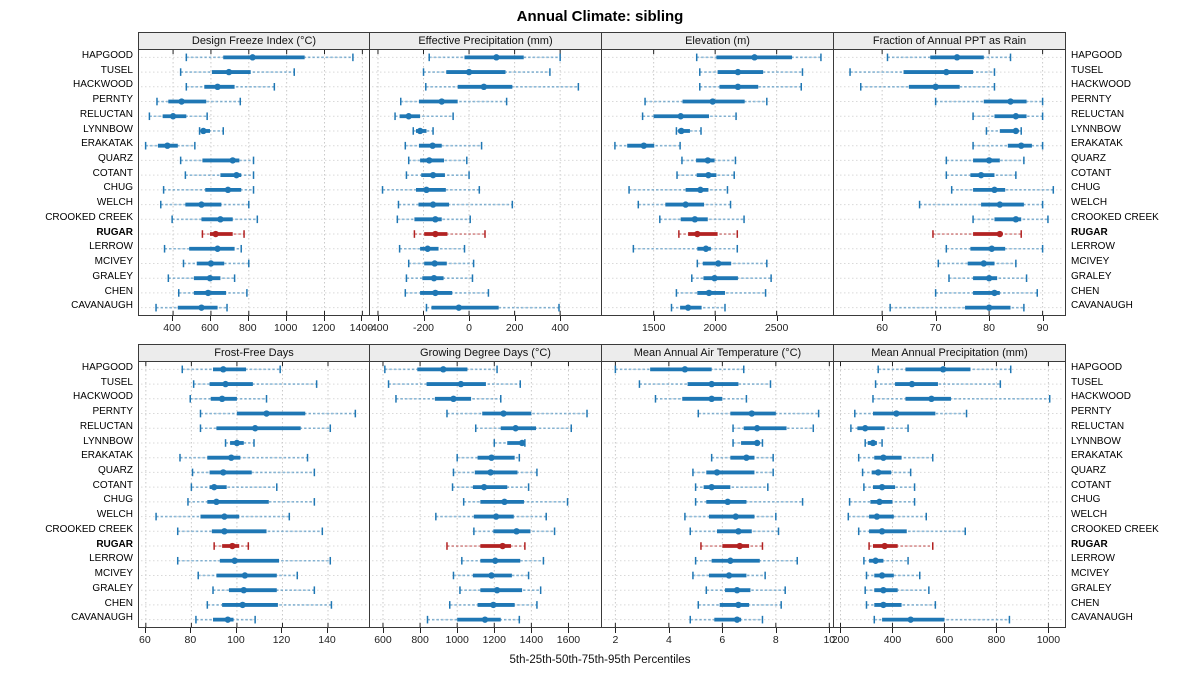 This screenshot has width=1200, height=700. I want to click on site-label-rugar: RUGAR, so click(114, 544).